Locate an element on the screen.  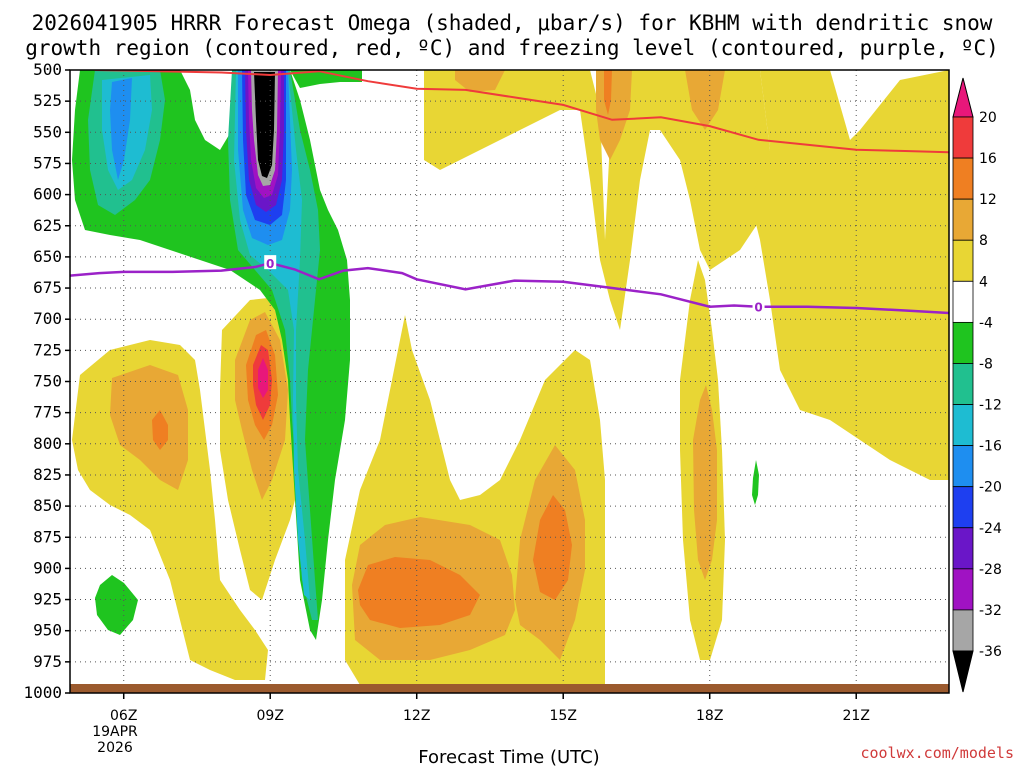
y-tick-label: 850 is located at coordinates (47, 505).